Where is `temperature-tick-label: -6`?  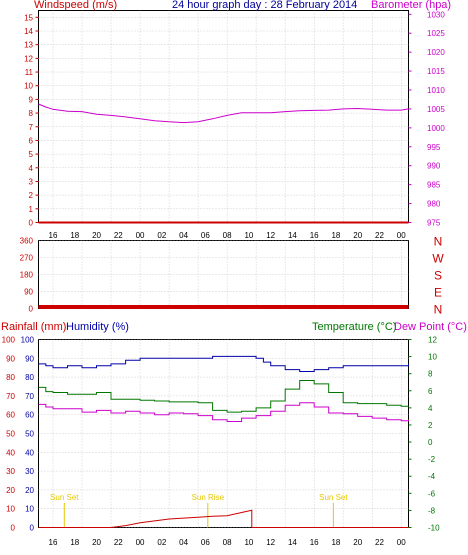
temperature-tick-label: -6 is located at coordinates (432, 493).